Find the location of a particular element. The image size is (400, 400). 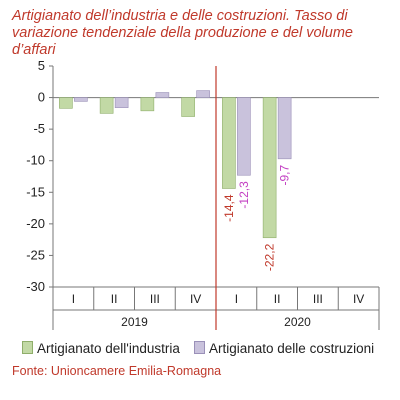

x-group-label: 2020 is located at coordinates (297, 322).